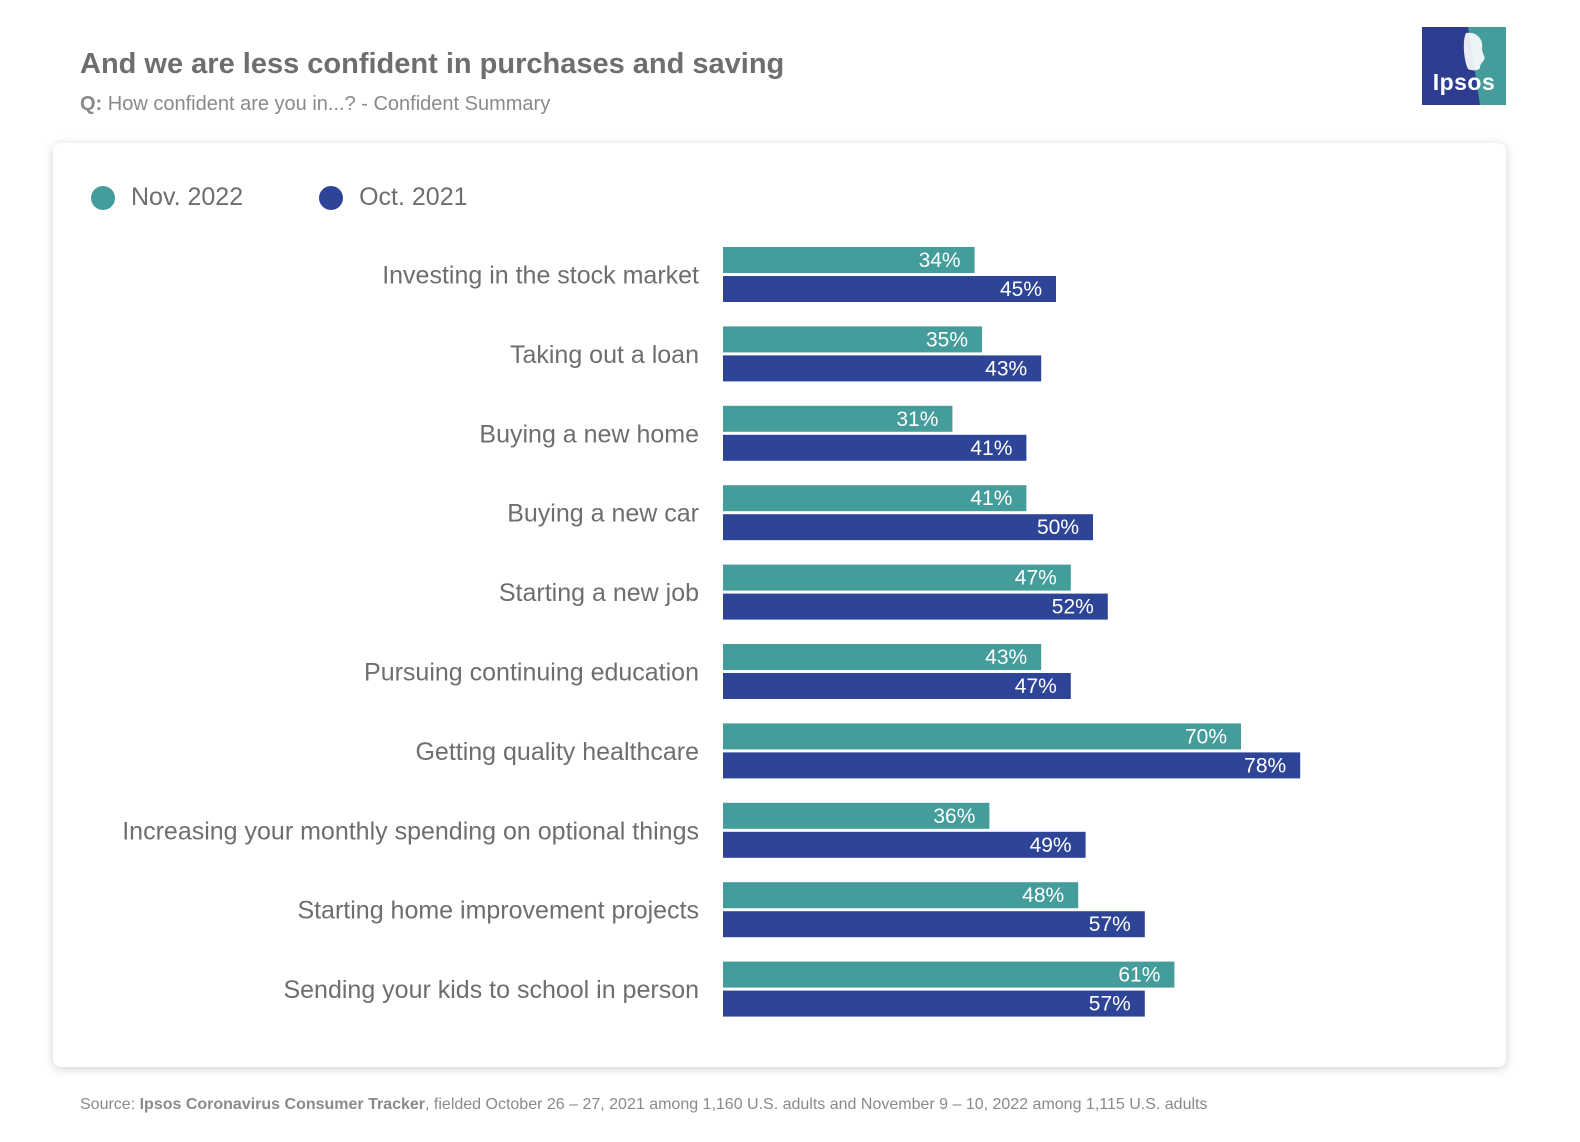 The image size is (1580, 1142). What do you see at coordinates (947, 339) in the screenshot?
I see `data-label: 35%` at bounding box center [947, 339].